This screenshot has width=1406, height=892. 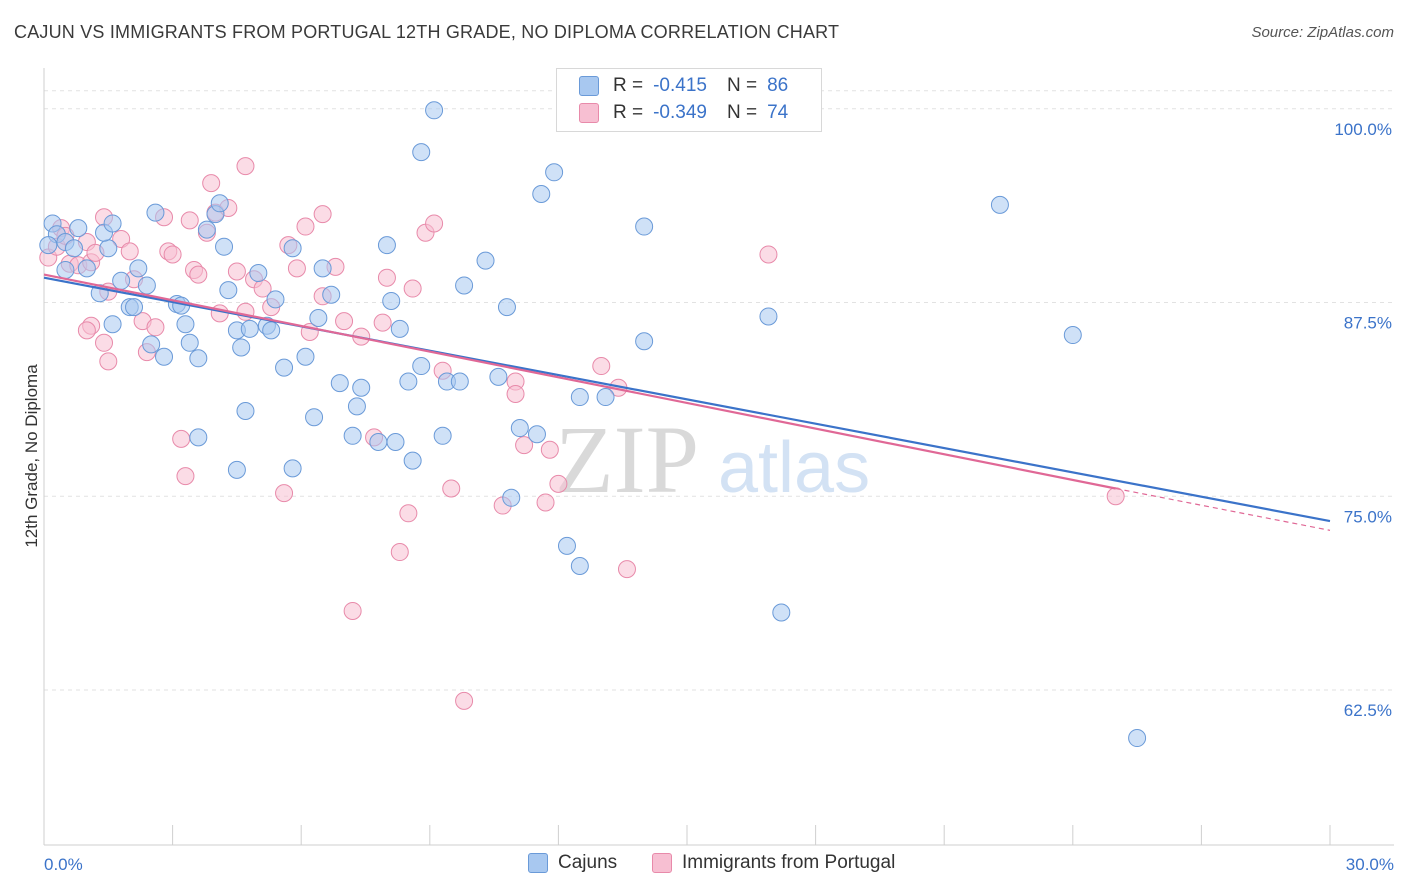 I want to click on y-tick-label: 75.0%, so click(x=1368, y=516).